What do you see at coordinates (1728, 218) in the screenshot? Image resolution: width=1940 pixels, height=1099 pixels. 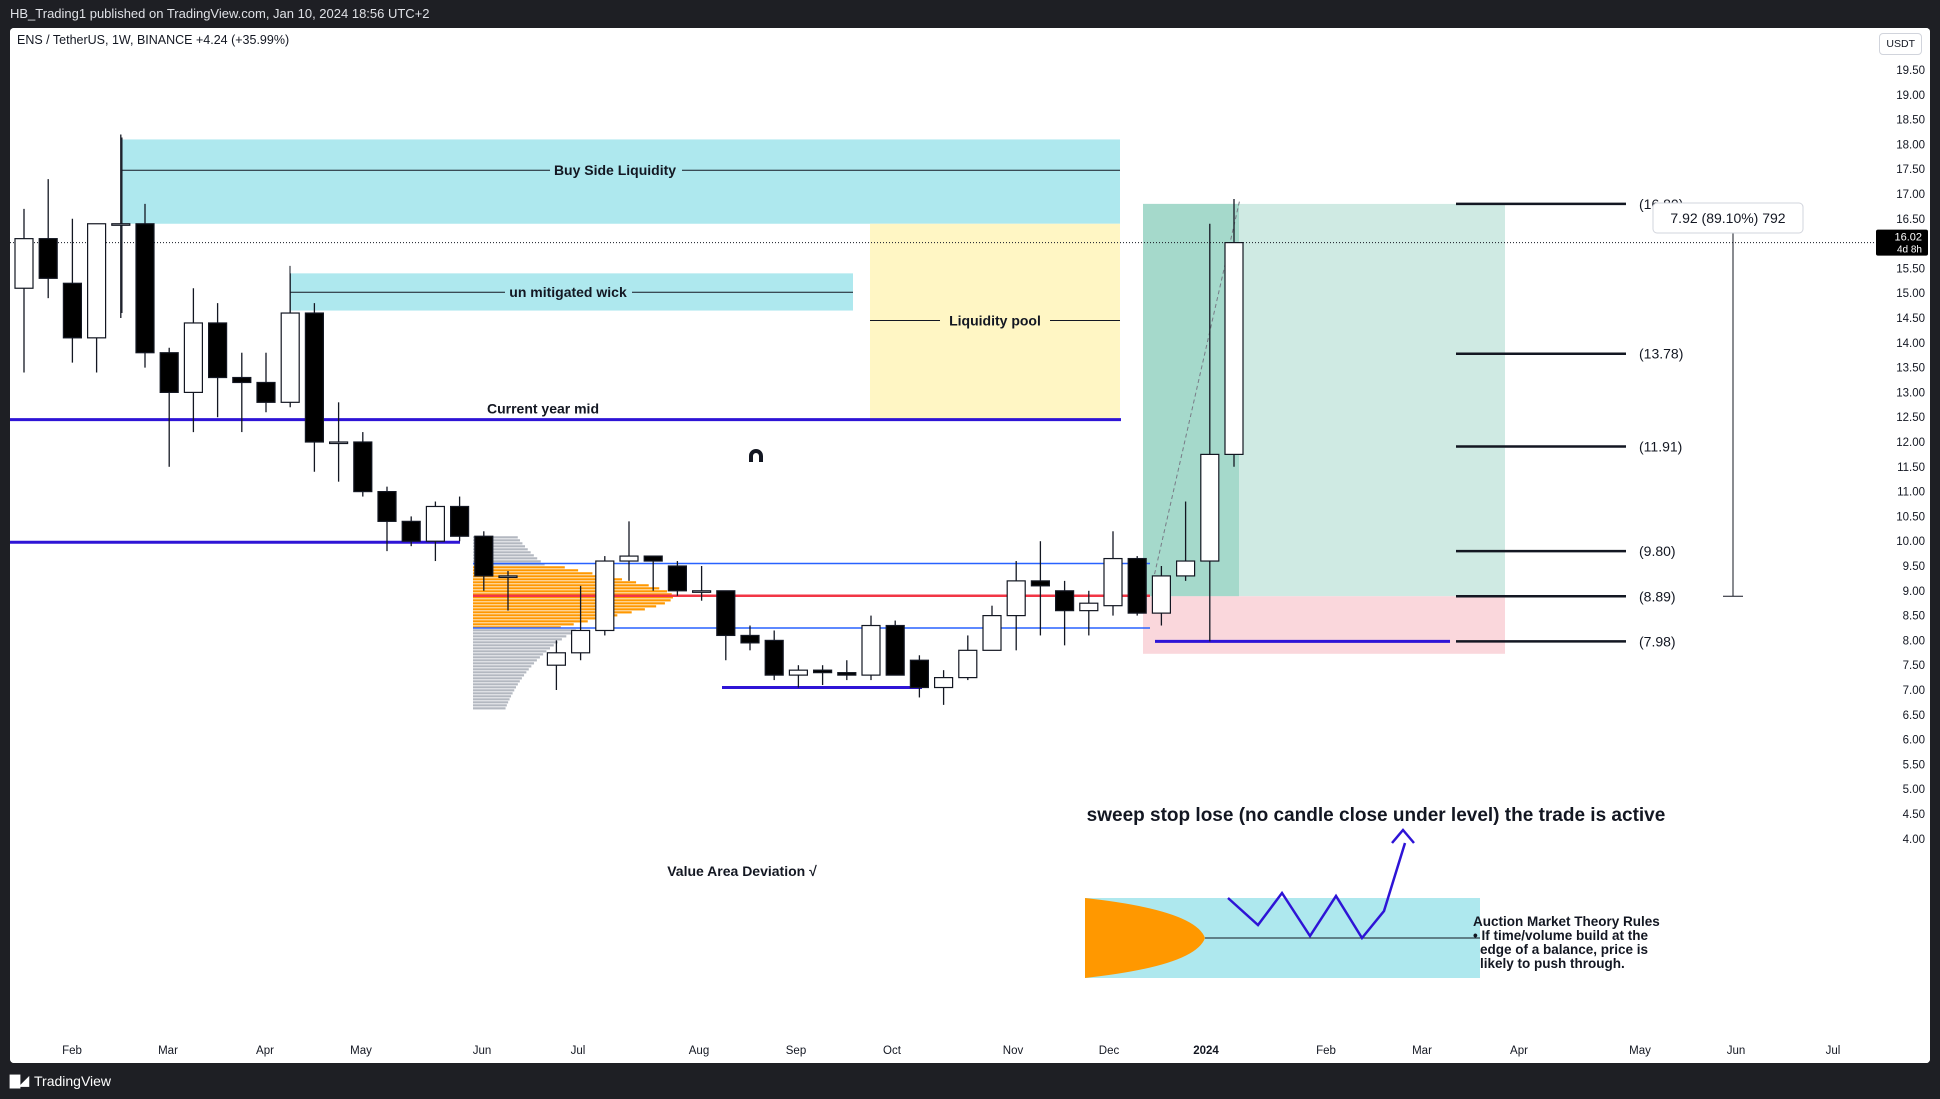 I see `measure-label-box` at bounding box center [1728, 218].